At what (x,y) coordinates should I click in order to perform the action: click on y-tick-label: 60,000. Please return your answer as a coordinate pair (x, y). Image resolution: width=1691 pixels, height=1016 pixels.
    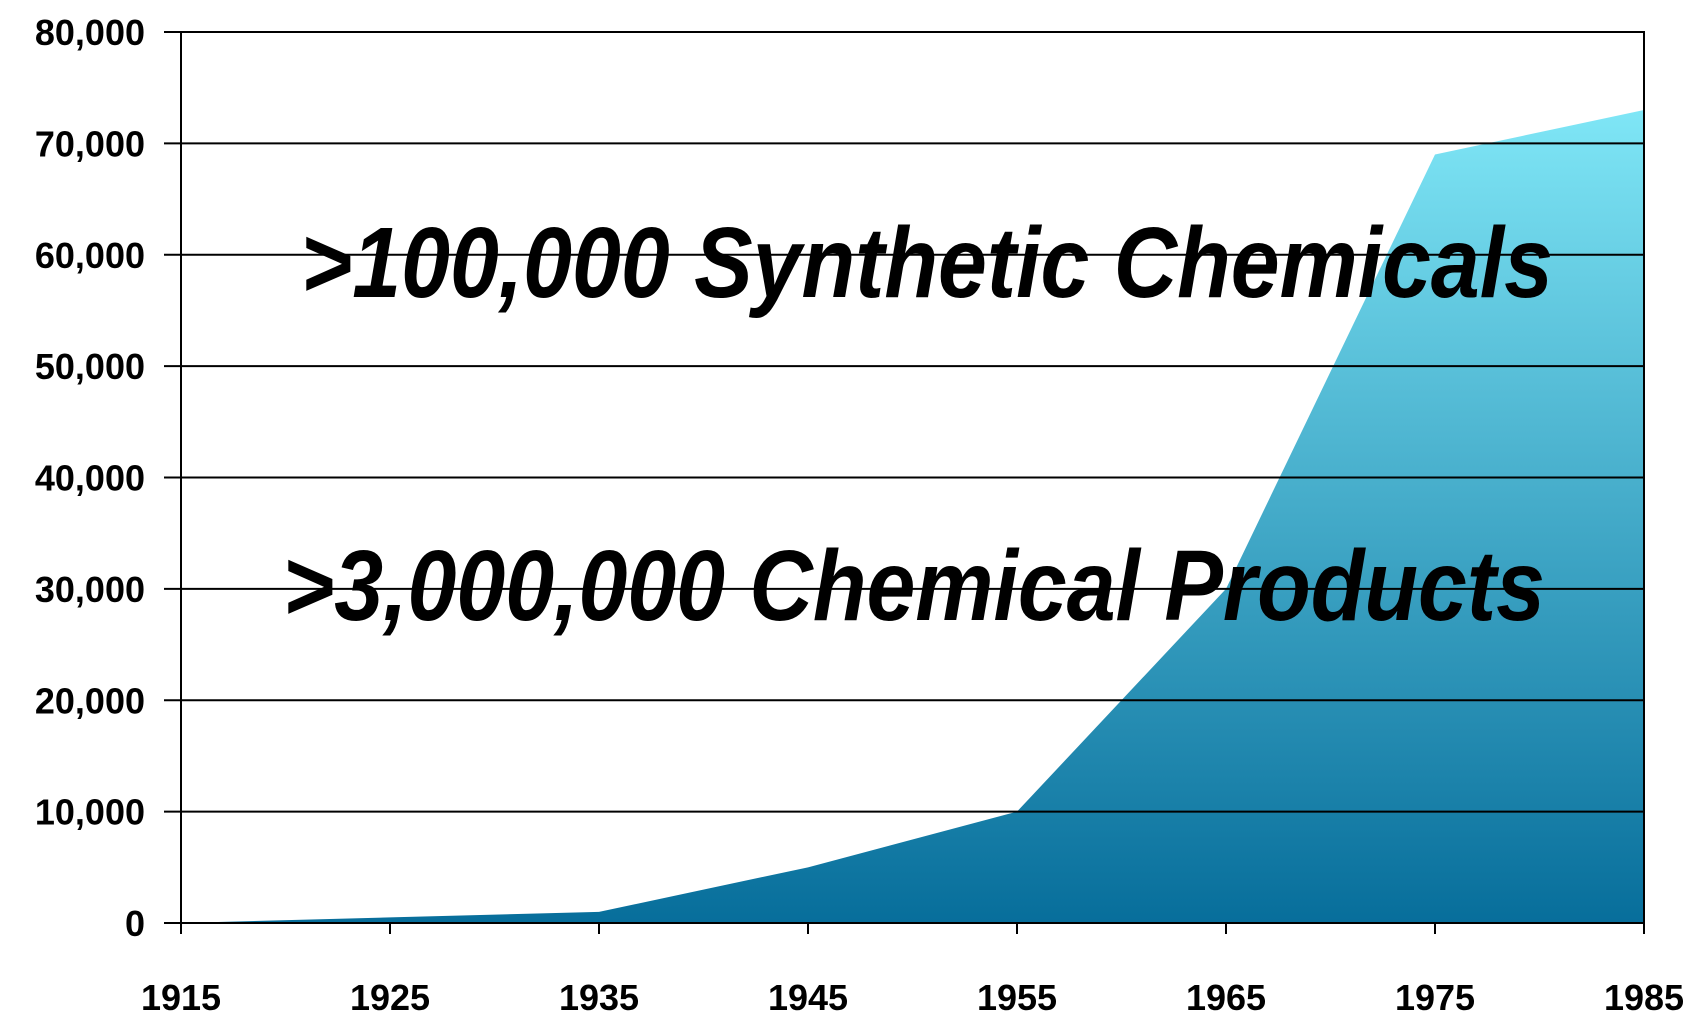
    Looking at the image, I should click on (90, 255).